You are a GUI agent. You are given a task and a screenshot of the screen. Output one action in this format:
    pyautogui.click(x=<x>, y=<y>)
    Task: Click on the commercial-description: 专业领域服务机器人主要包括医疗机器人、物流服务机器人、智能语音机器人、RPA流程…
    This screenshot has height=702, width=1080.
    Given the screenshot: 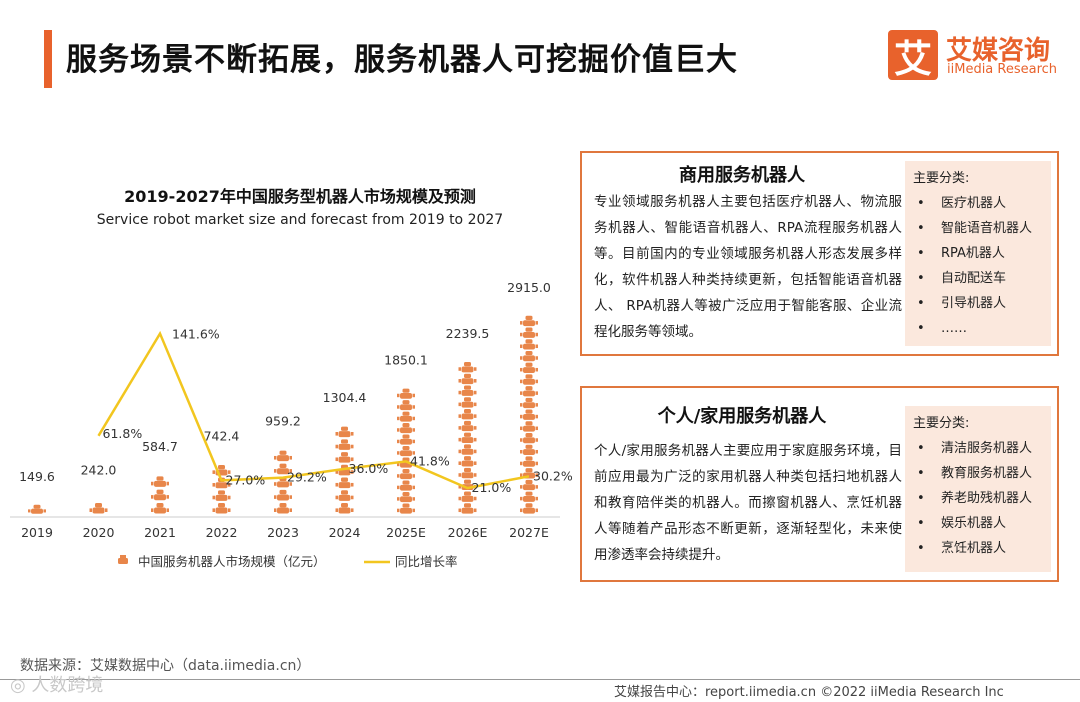 What is the action you would take?
    pyautogui.click(x=748, y=267)
    